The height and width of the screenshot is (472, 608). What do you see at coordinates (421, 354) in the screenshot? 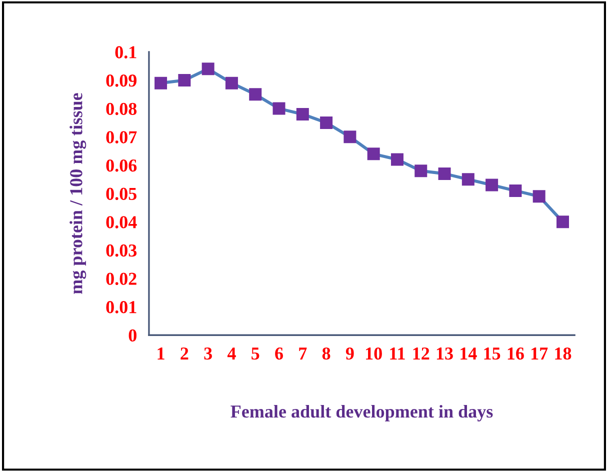
I see `x-tick-label: 12` at bounding box center [421, 354].